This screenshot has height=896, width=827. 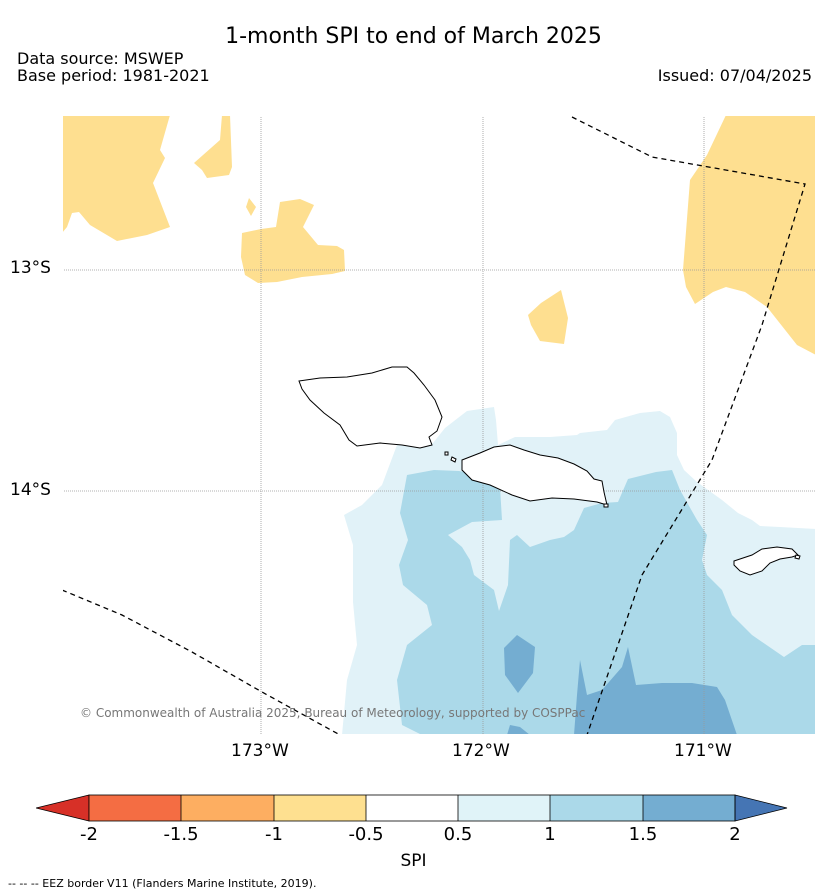 What do you see at coordinates (213, 146) in the screenshot?
I see `dry-region-north-small` at bounding box center [213, 146].